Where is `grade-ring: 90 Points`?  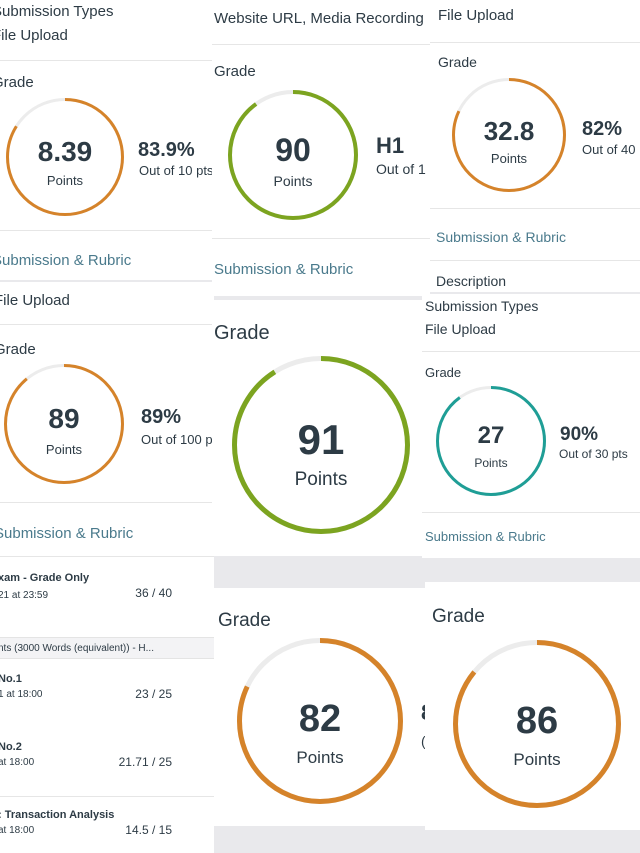
grade-ring: 90 Points is located at coordinates (293, 155).